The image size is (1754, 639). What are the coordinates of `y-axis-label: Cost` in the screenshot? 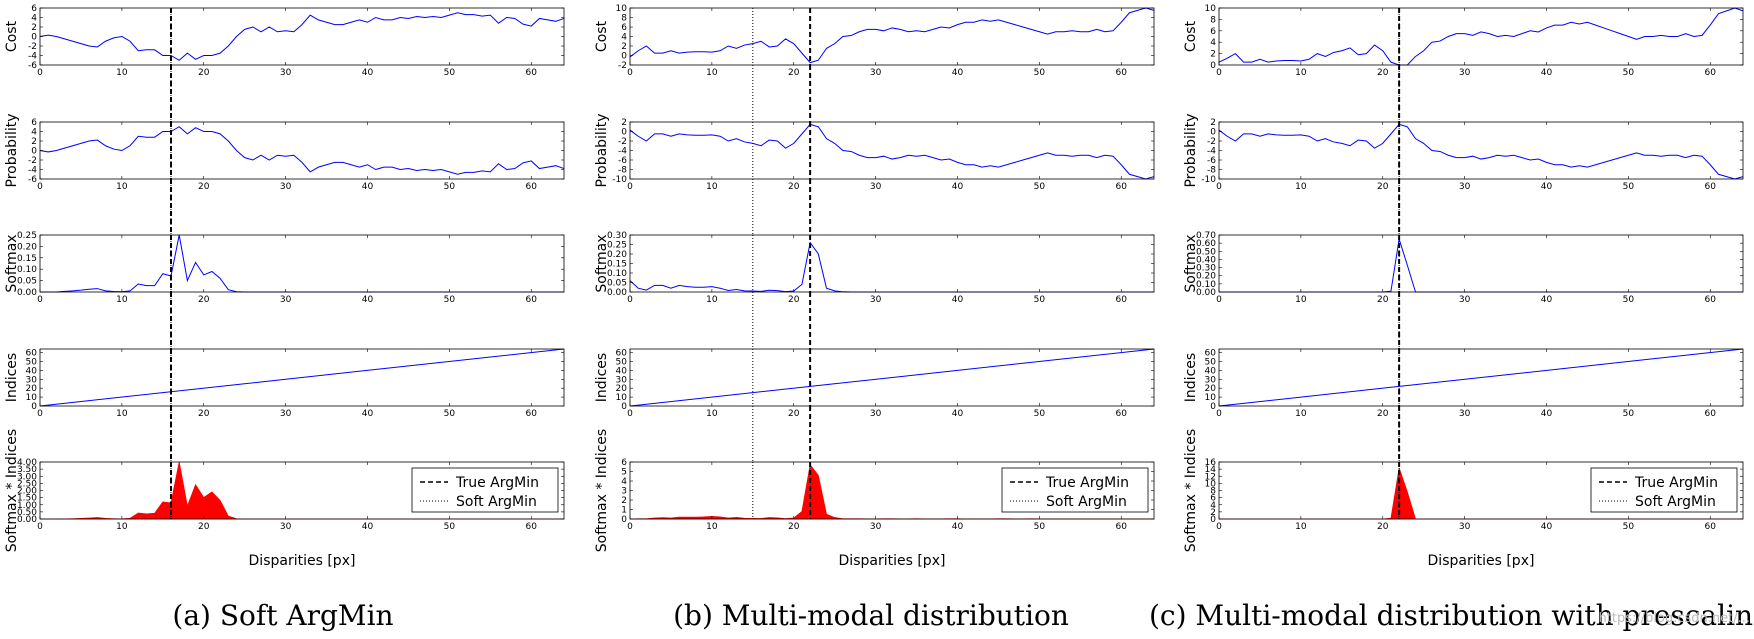 It's located at (1191, 36).